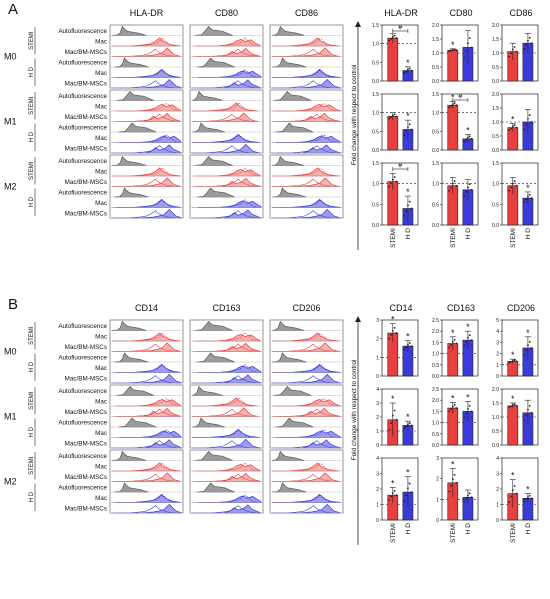 The image size is (550, 599). I want to click on y-axis-arrowhead, so click(358, 24).